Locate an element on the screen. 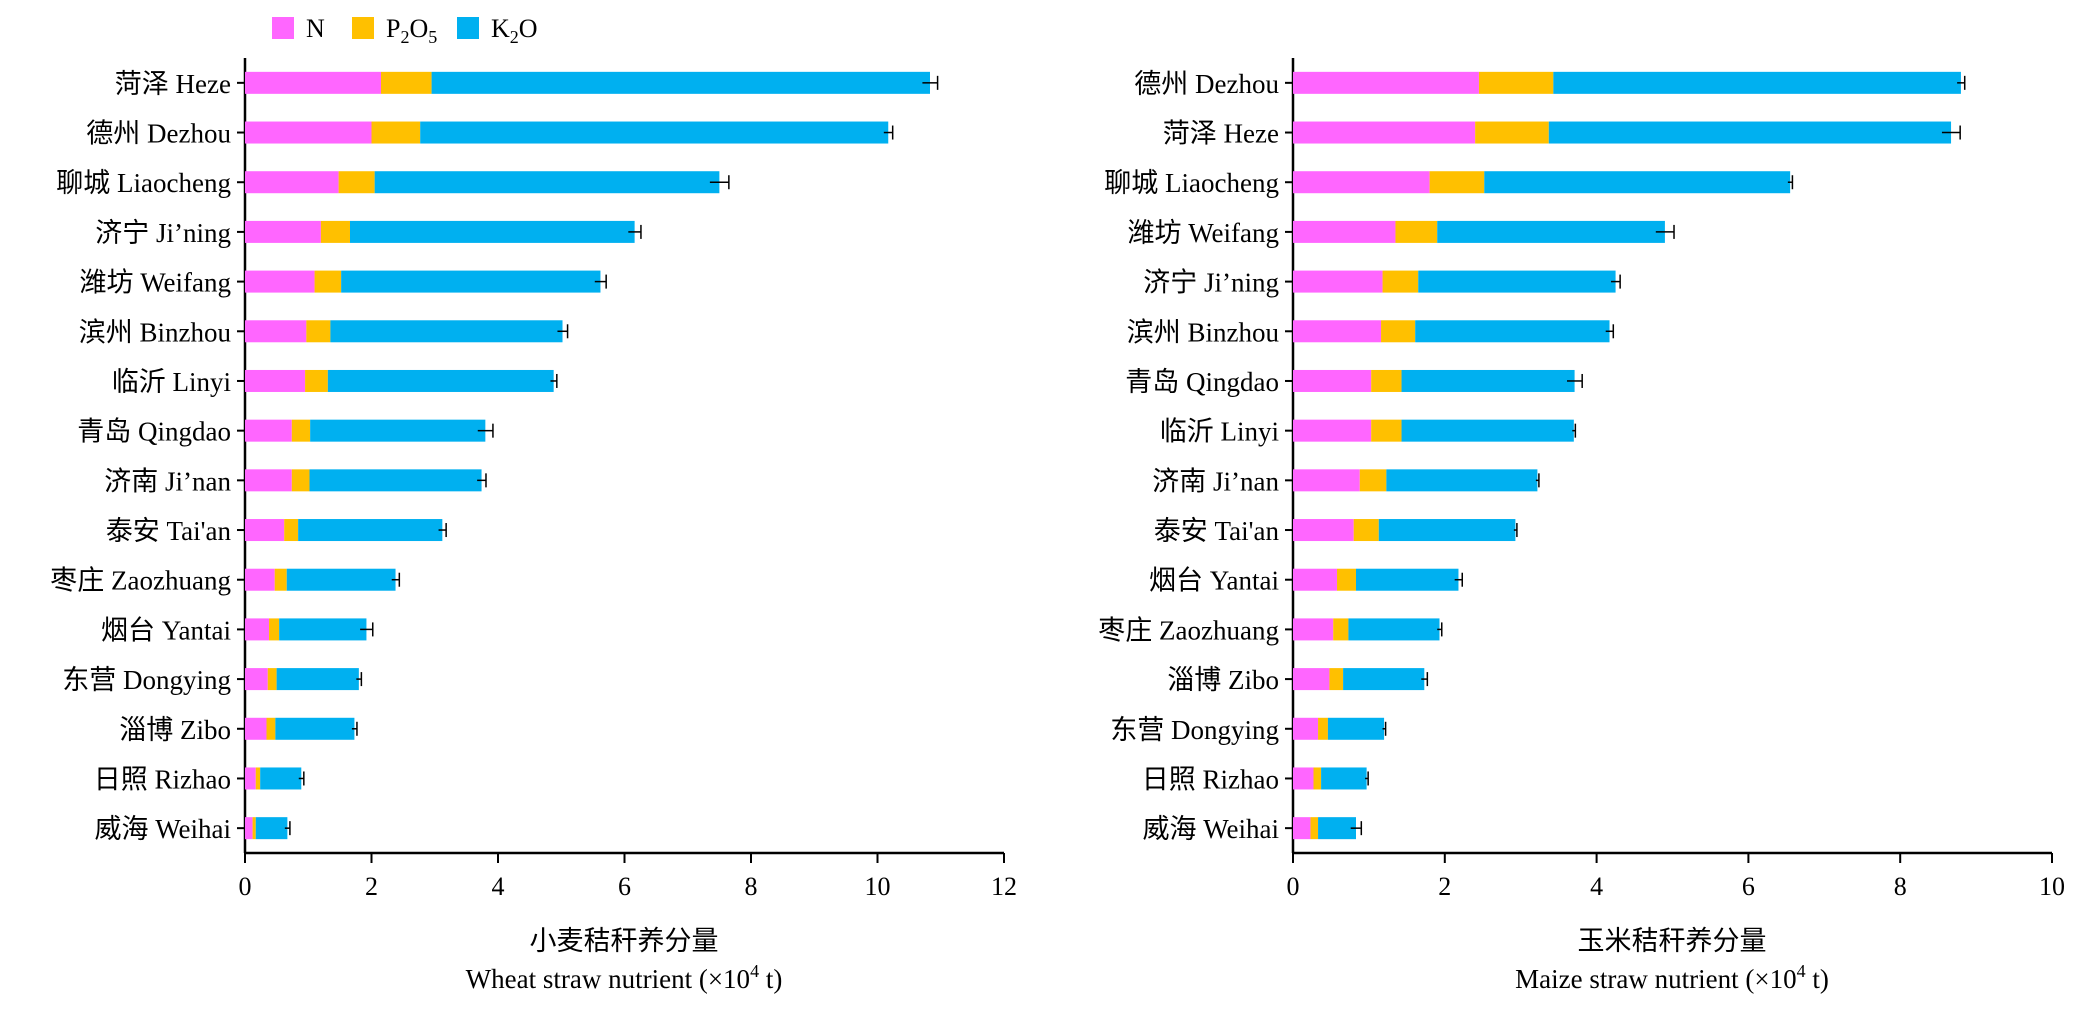  category-label: 德州 Dezhou is located at coordinates (1206, 84).